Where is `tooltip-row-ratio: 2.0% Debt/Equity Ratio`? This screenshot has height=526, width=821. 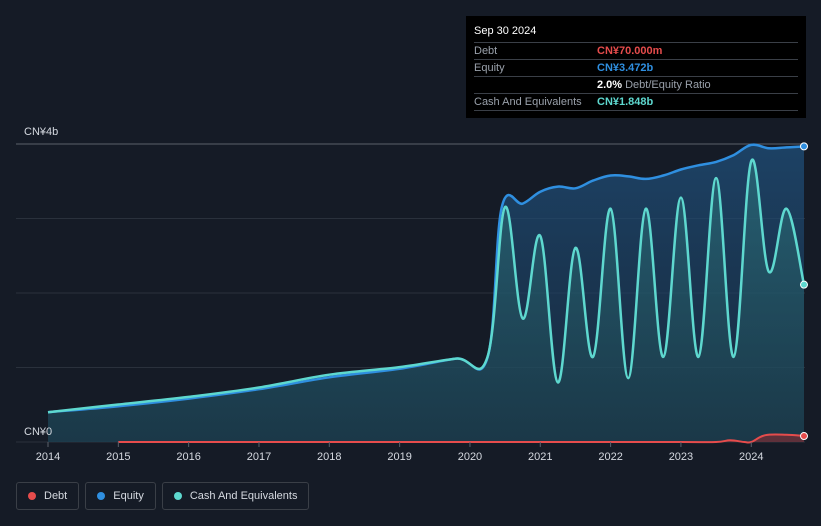
tooltip-row-ratio: 2.0% Debt/Equity Ratio is located at coordinates (636, 85).